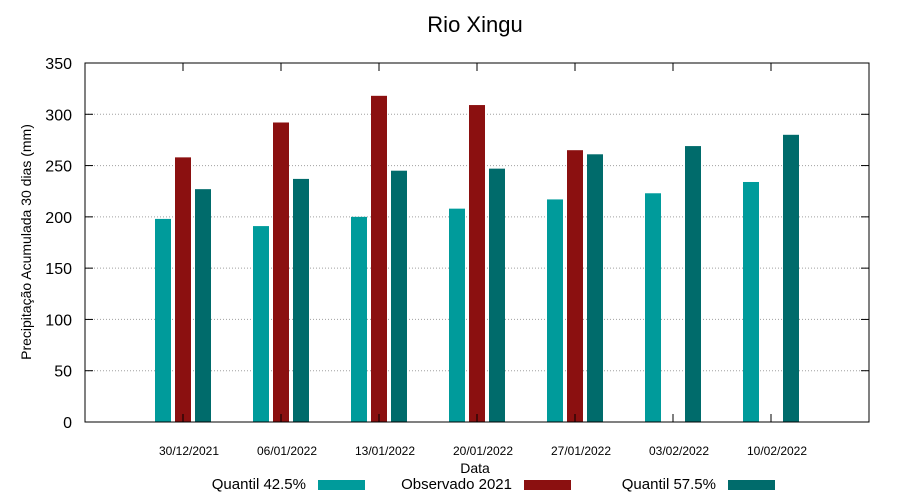 The image size is (900, 500). Describe the element at coordinates (287, 451) in the screenshot. I see `x-tick-label: 06/01/2022` at that location.